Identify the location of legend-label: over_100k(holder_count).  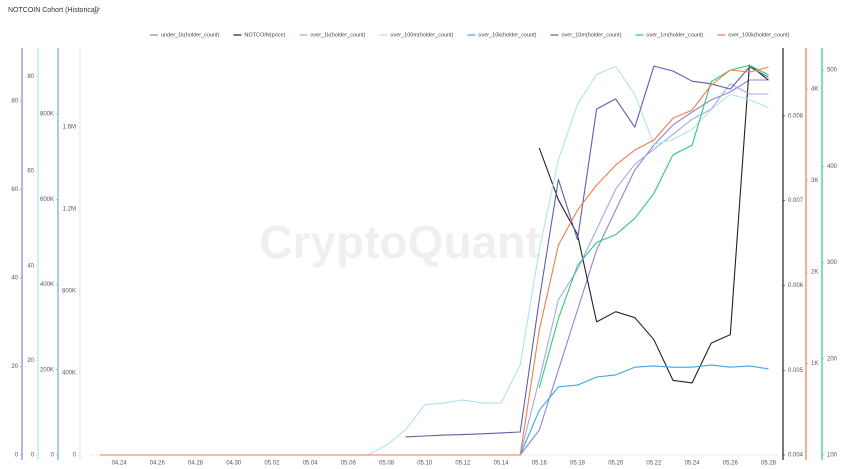
(758, 35).